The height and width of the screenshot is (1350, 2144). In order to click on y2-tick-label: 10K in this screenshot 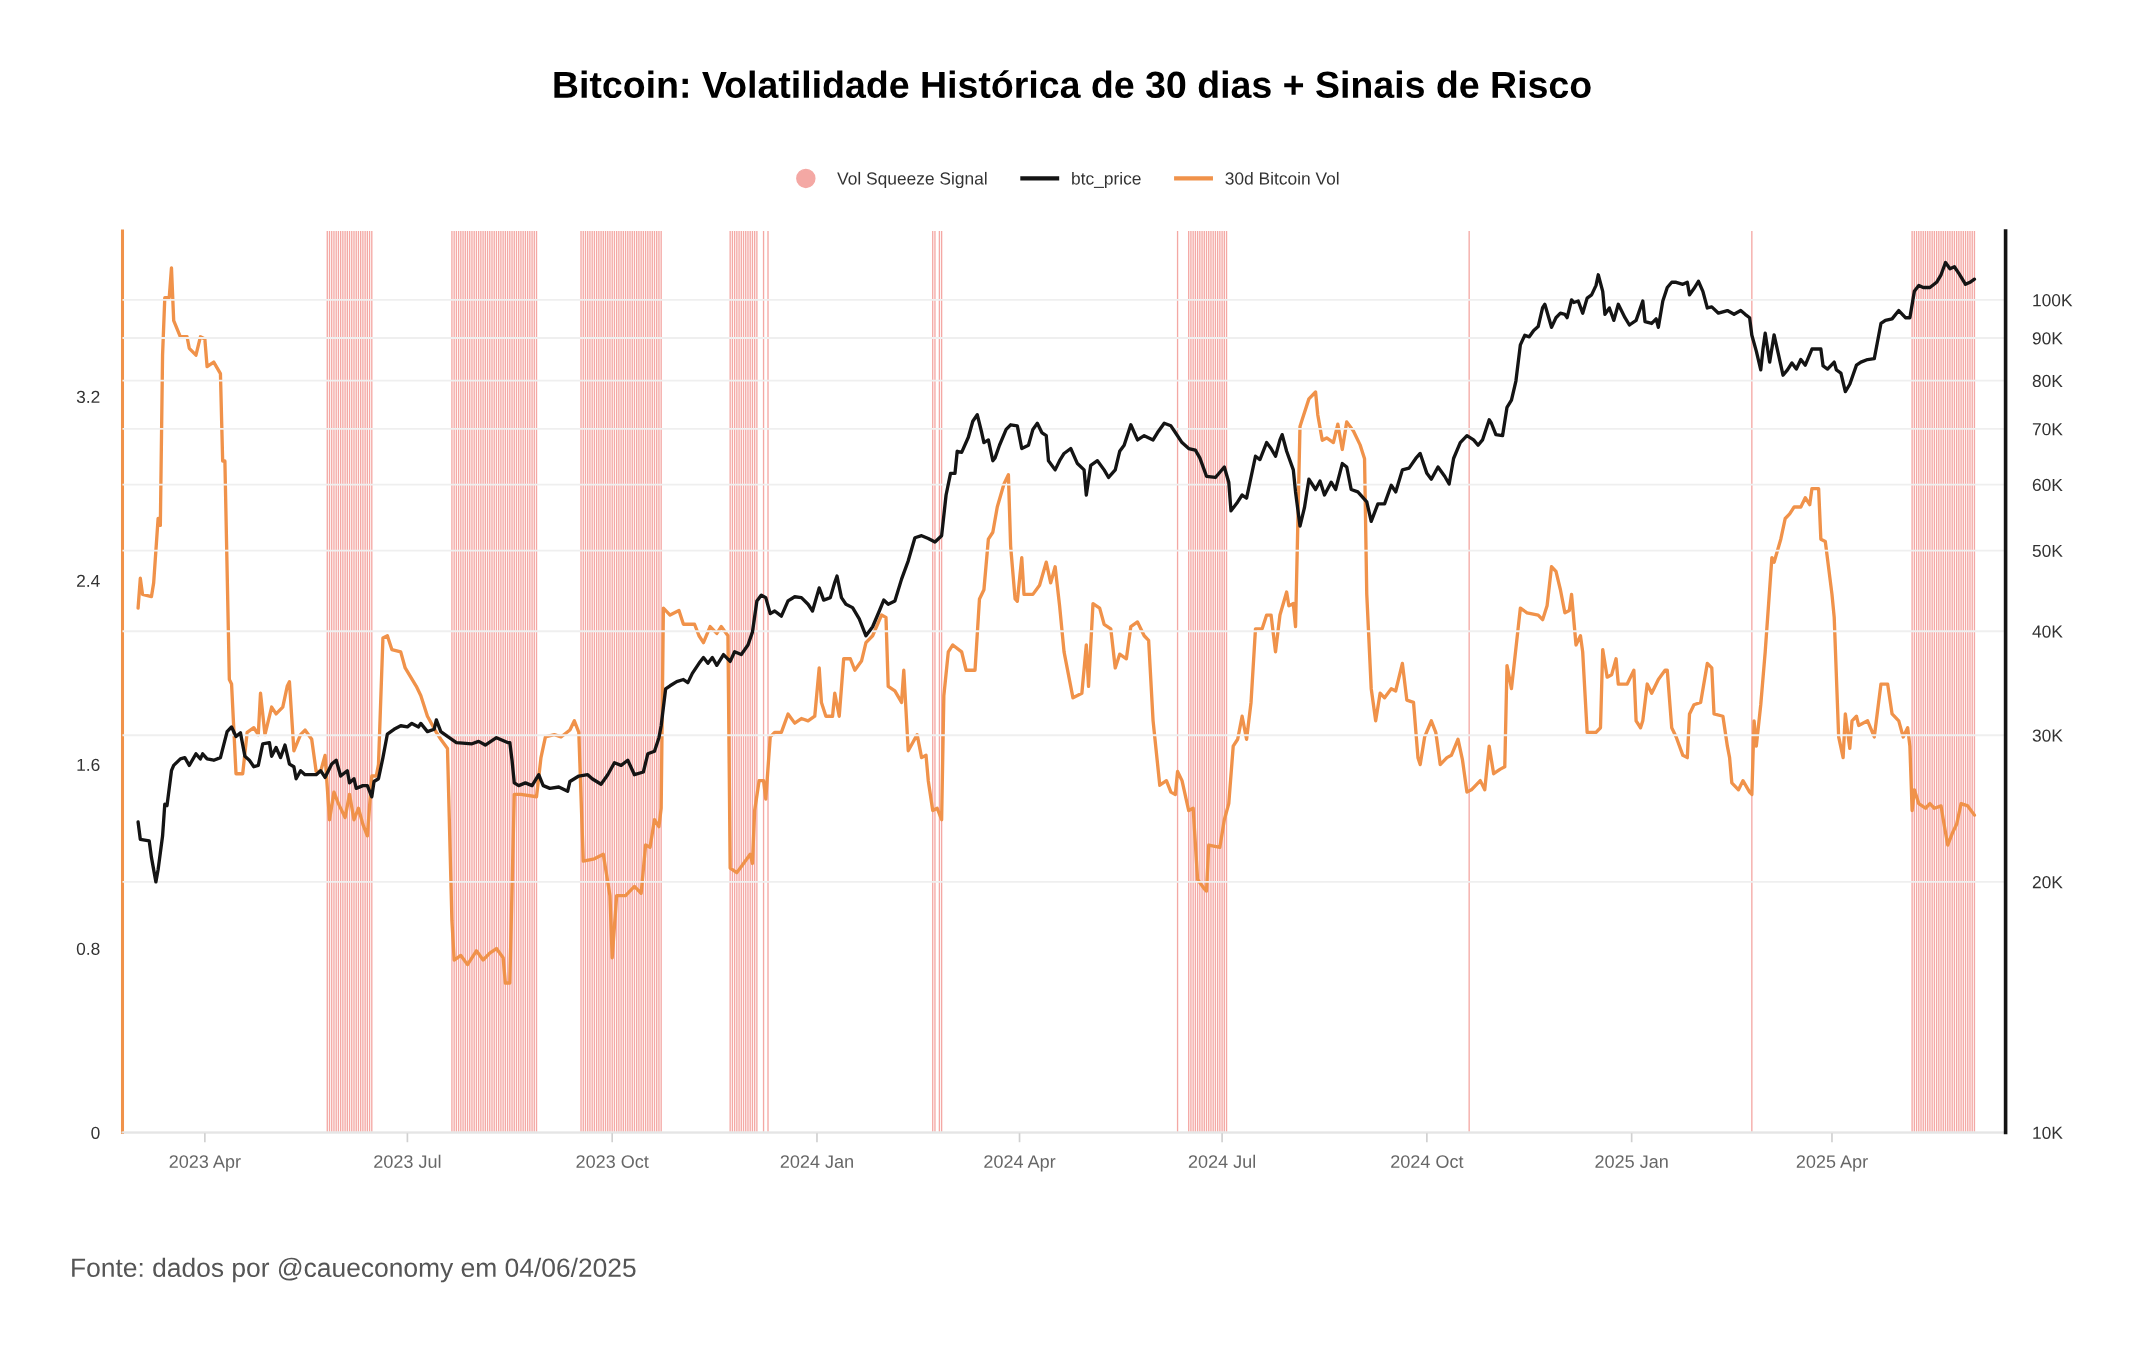, I will do `click(2048, 1132)`.